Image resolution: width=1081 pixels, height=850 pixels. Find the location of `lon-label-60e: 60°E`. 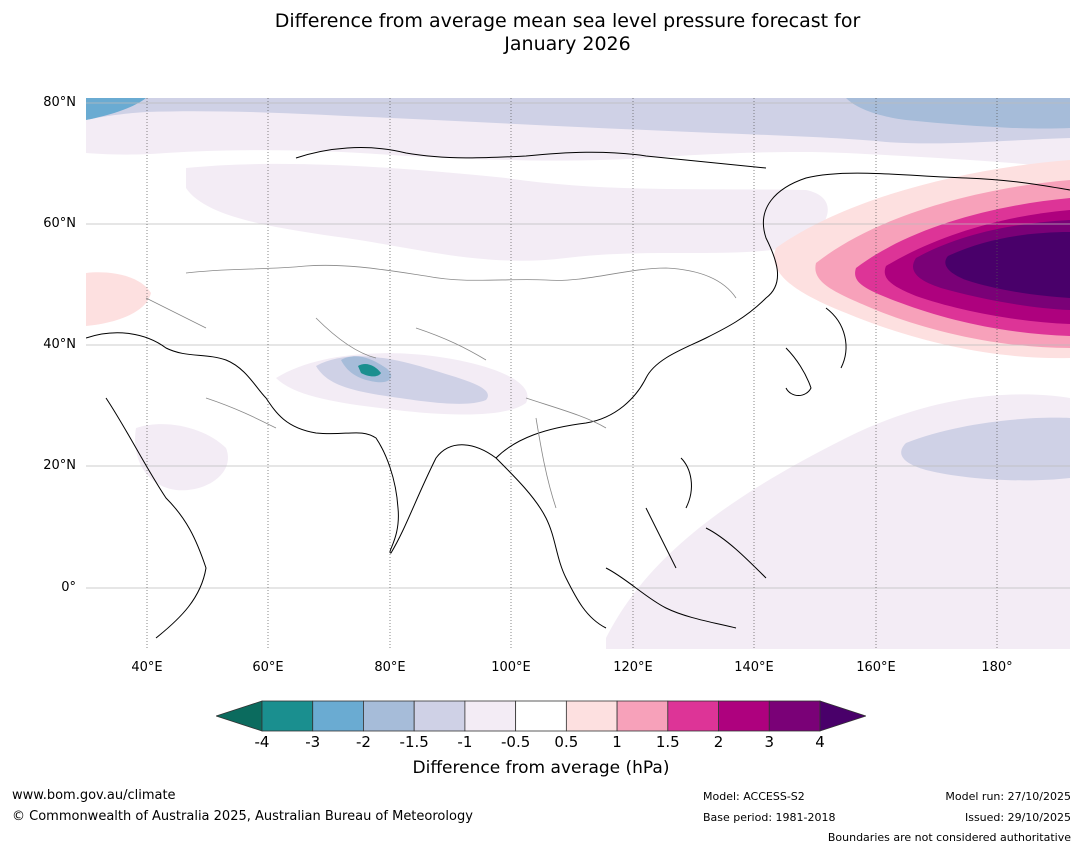

lon-label-60e: 60°E is located at coordinates (268, 667).